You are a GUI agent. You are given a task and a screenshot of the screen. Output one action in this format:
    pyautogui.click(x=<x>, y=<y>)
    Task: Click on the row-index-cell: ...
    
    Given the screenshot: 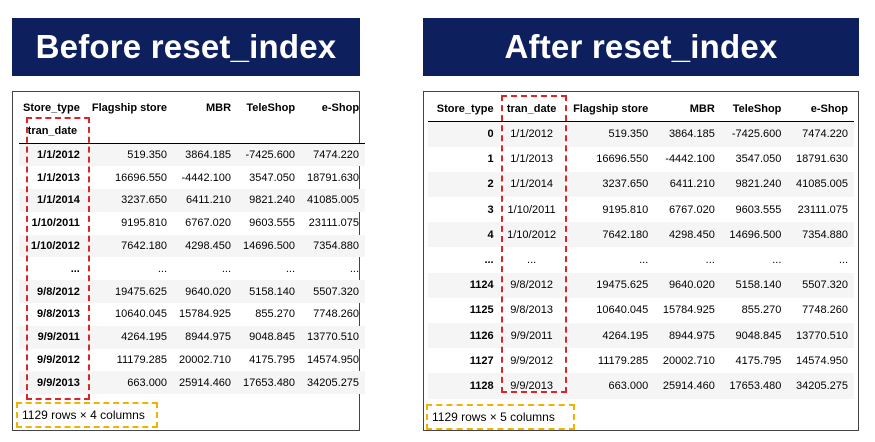 What is the action you would take?
    pyautogui.click(x=75, y=268)
    